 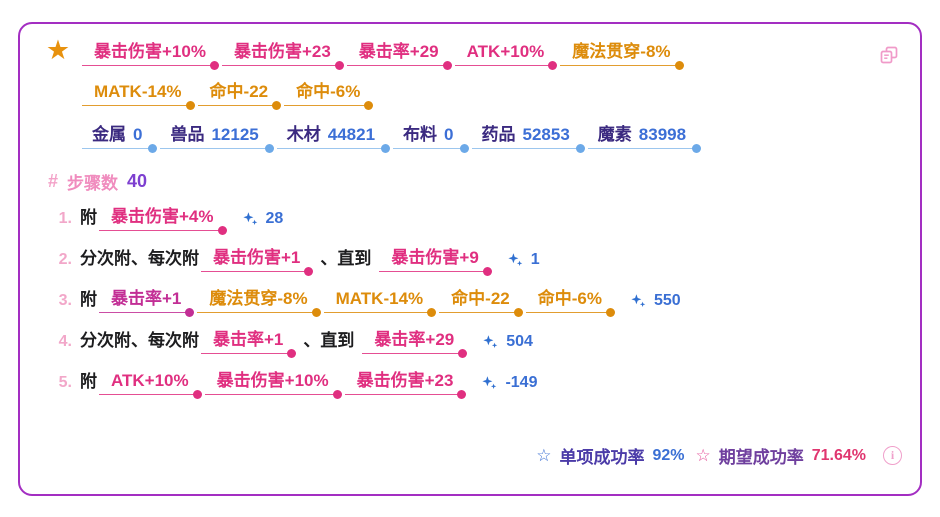 I want to click on step-number: 2., so click(x=65, y=259).